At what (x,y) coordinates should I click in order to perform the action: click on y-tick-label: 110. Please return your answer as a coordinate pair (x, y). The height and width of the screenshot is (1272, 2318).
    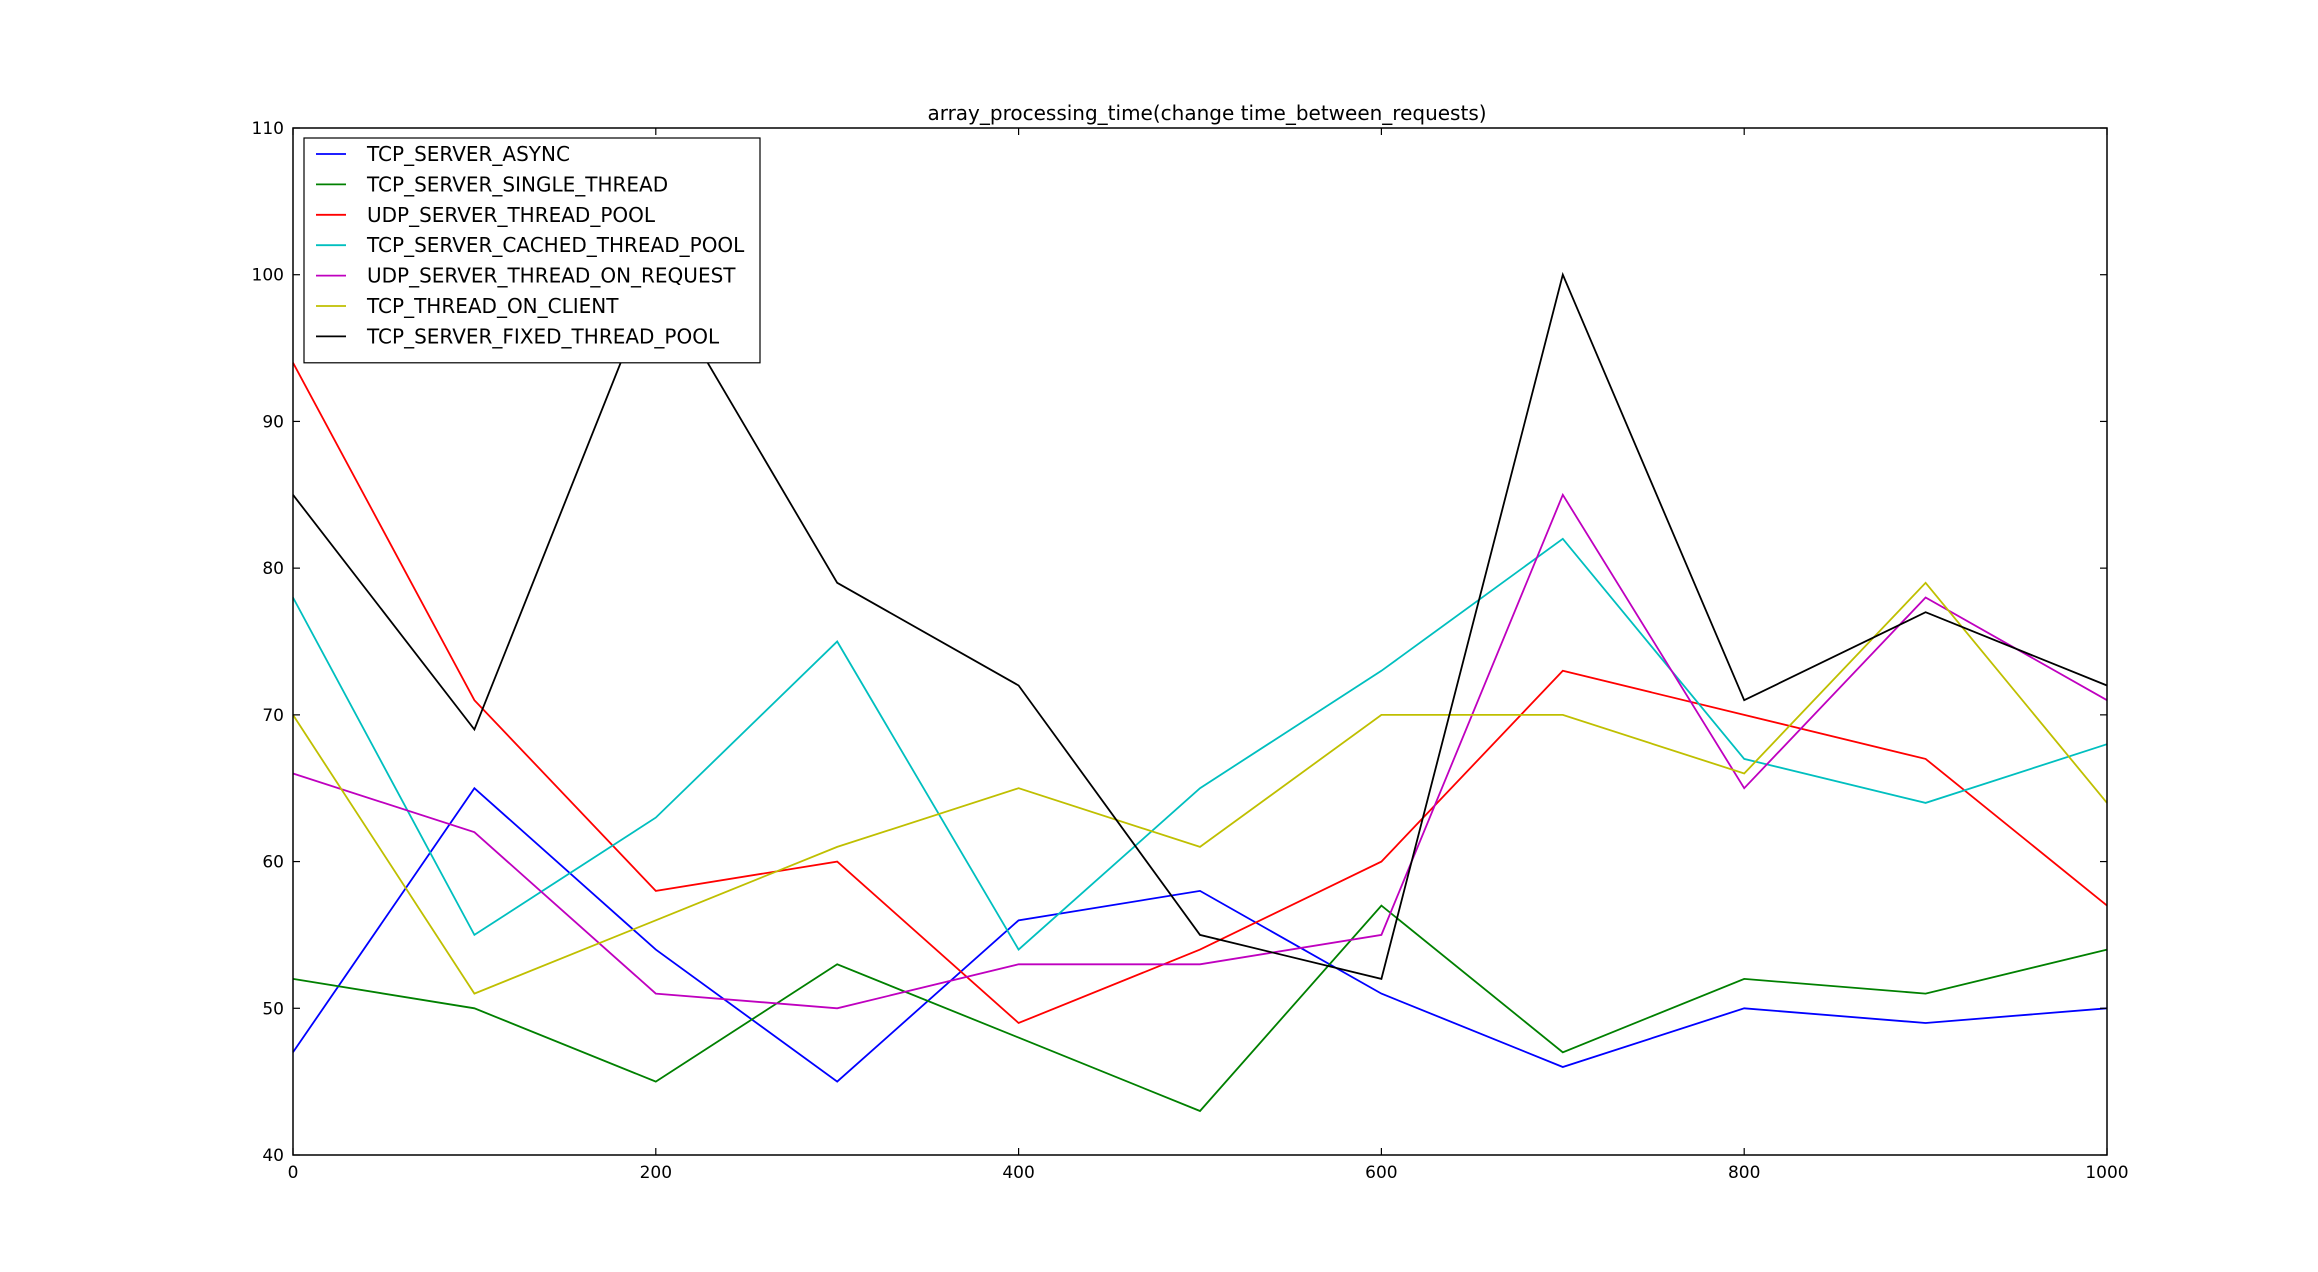
    Looking at the image, I should click on (268, 129).